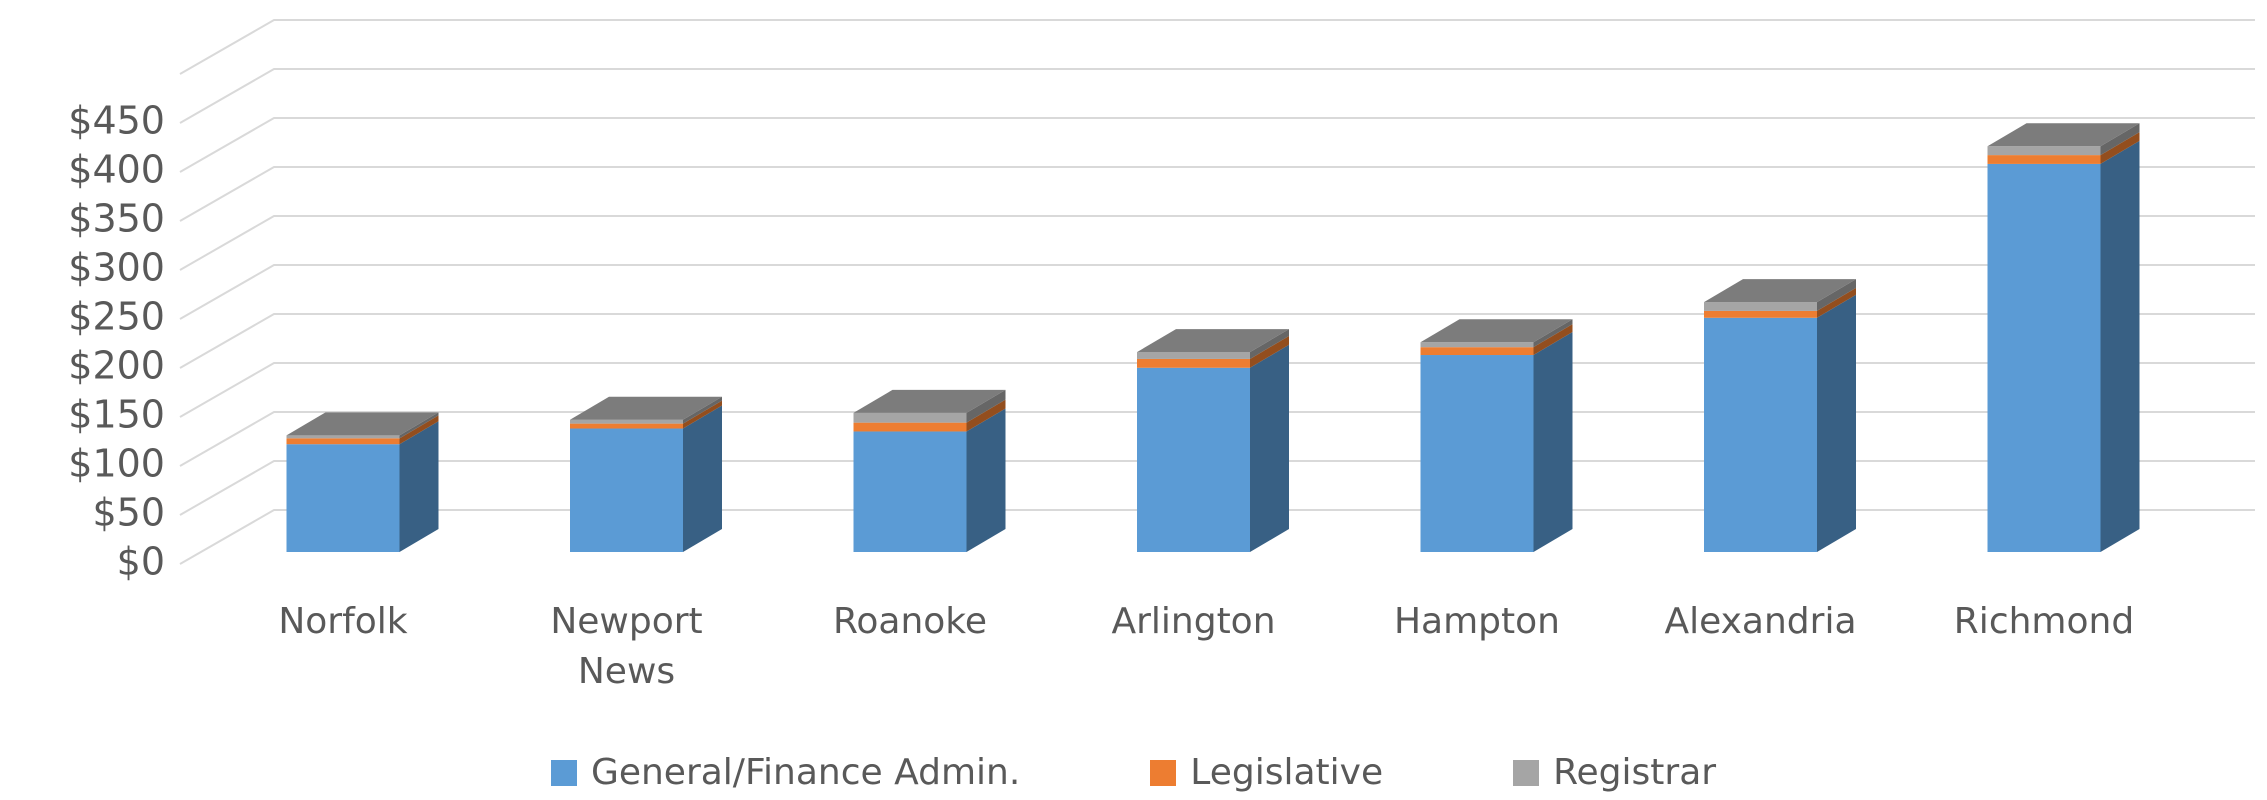  I want to click on y-tick-label: $150, so click(116, 415).